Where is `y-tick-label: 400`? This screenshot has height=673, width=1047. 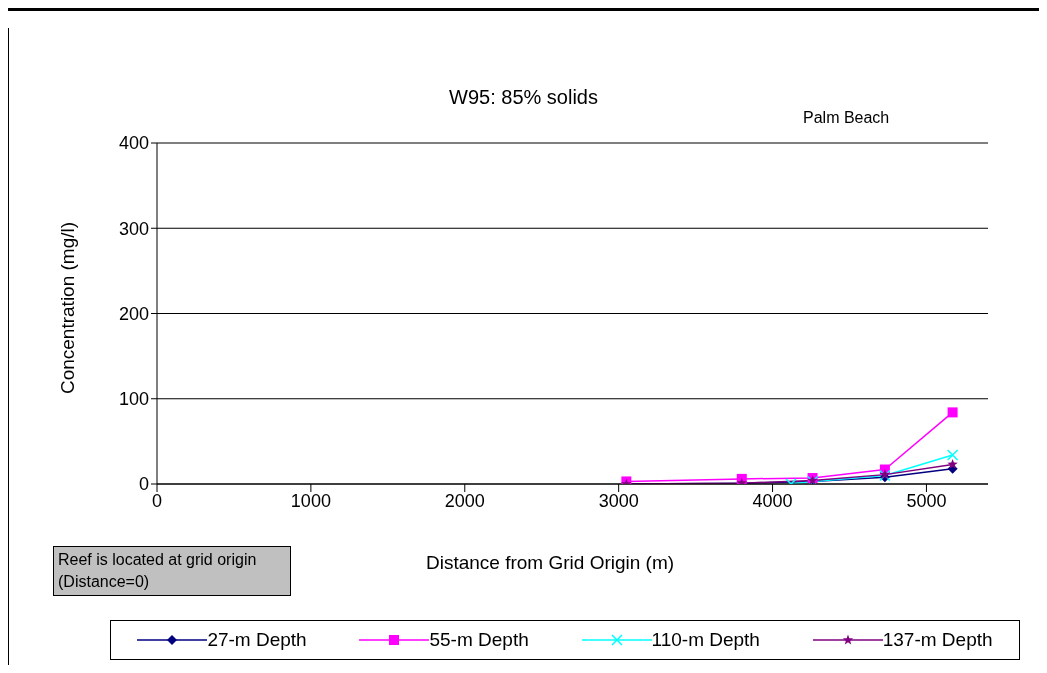
y-tick-label: 400 is located at coordinates (133, 143).